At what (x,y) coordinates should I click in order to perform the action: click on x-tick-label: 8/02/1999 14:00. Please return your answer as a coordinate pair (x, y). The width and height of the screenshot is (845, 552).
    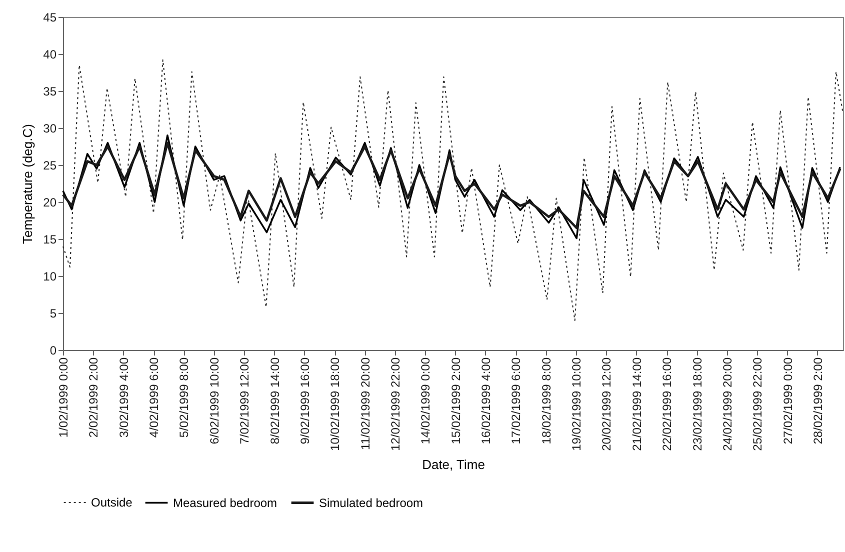
    Looking at the image, I should click on (275, 400).